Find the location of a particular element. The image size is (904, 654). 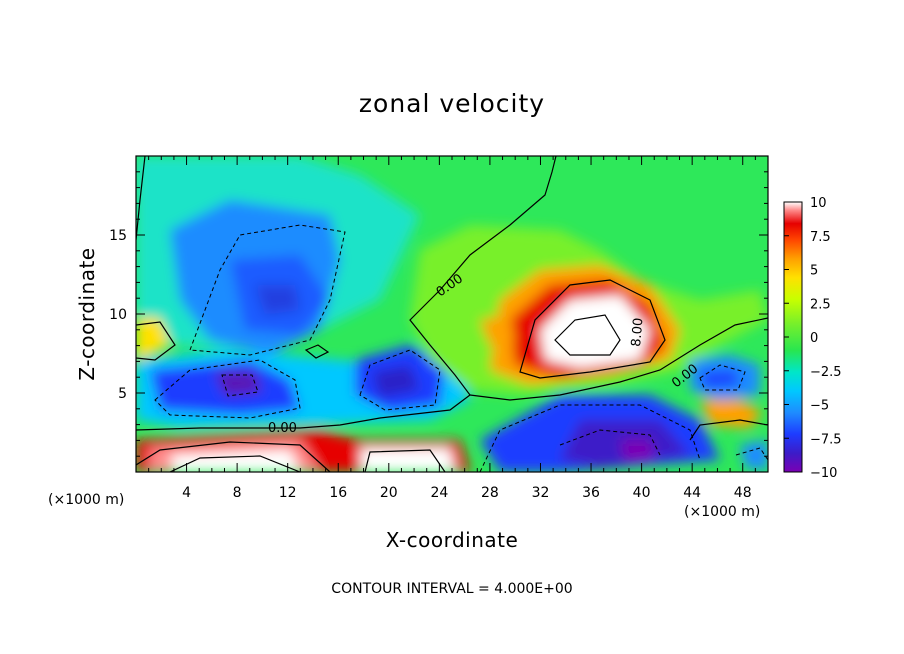

contour-neg-core-left is located at coordinates (240, 385).